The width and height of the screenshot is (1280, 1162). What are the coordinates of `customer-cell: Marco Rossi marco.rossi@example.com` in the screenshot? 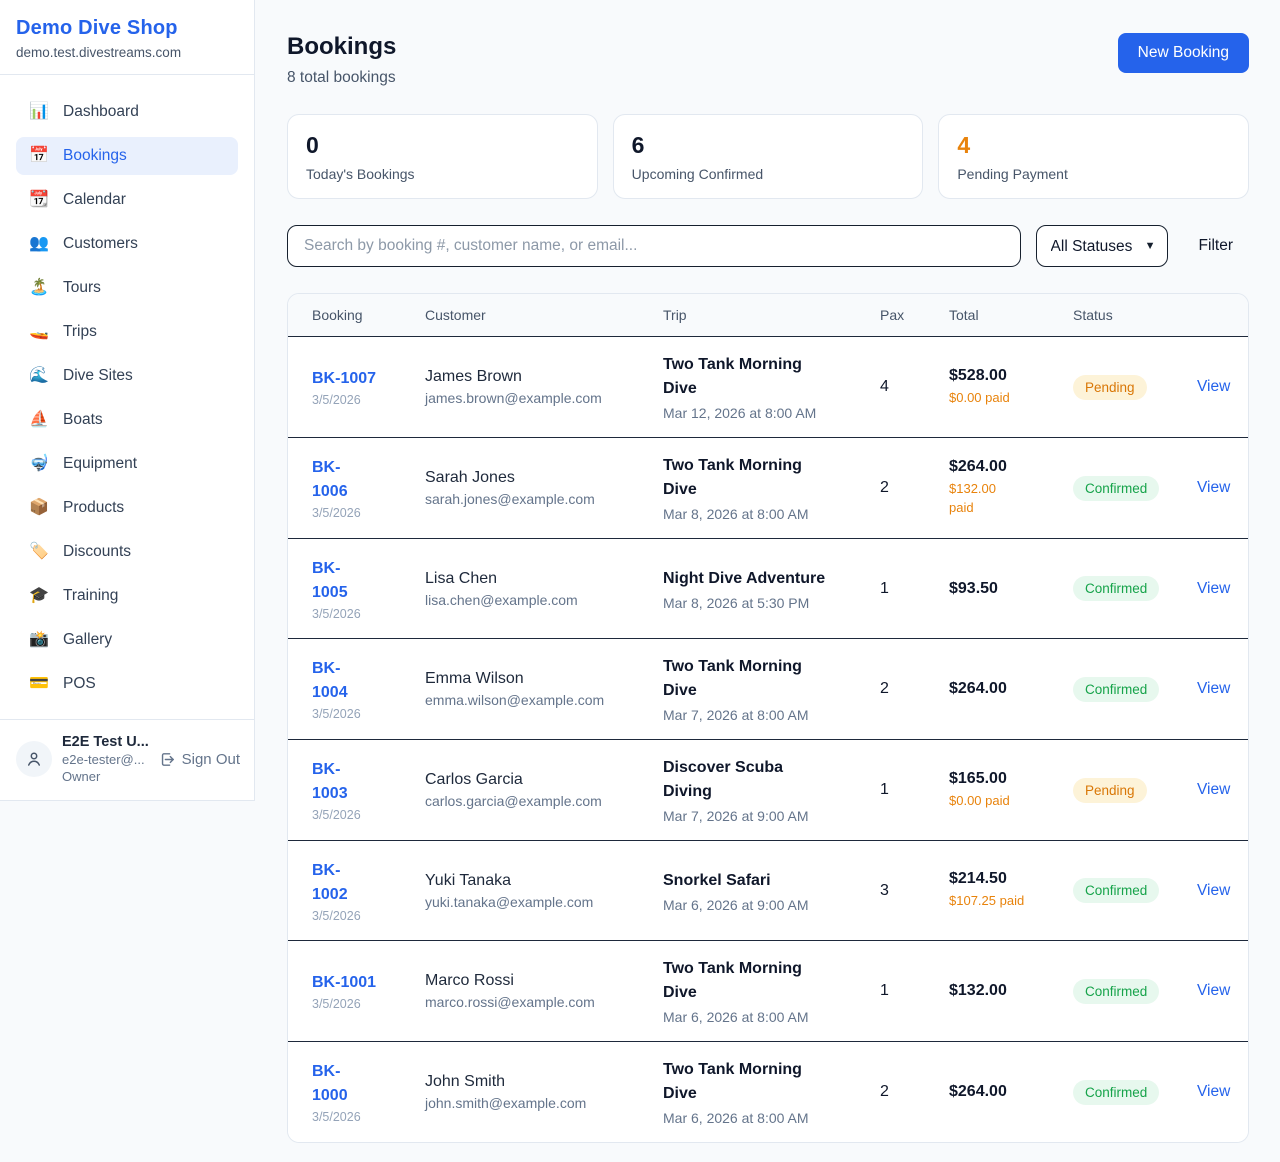 It's located at (544, 991).